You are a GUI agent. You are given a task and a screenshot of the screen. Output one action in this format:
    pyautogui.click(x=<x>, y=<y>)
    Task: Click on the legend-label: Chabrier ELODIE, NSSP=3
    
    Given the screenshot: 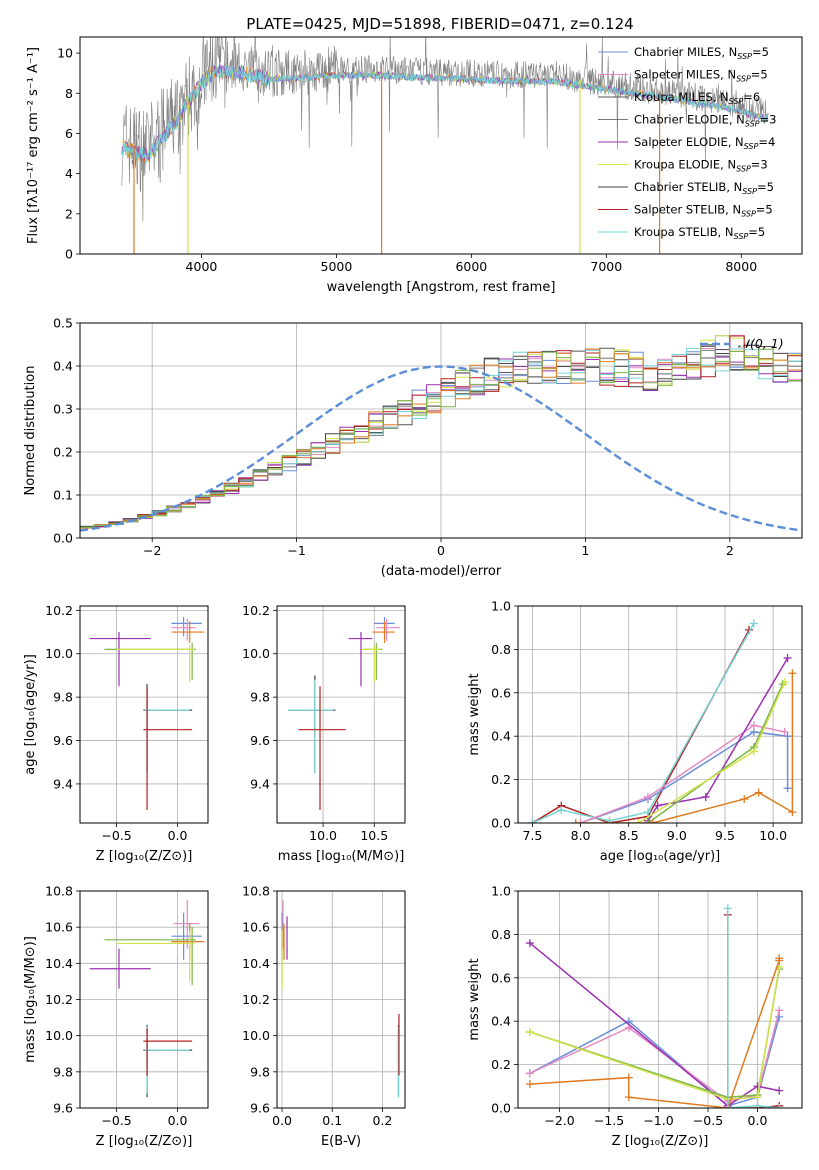 What is the action you would take?
    pyautogui.click(x=705, y=121)
    